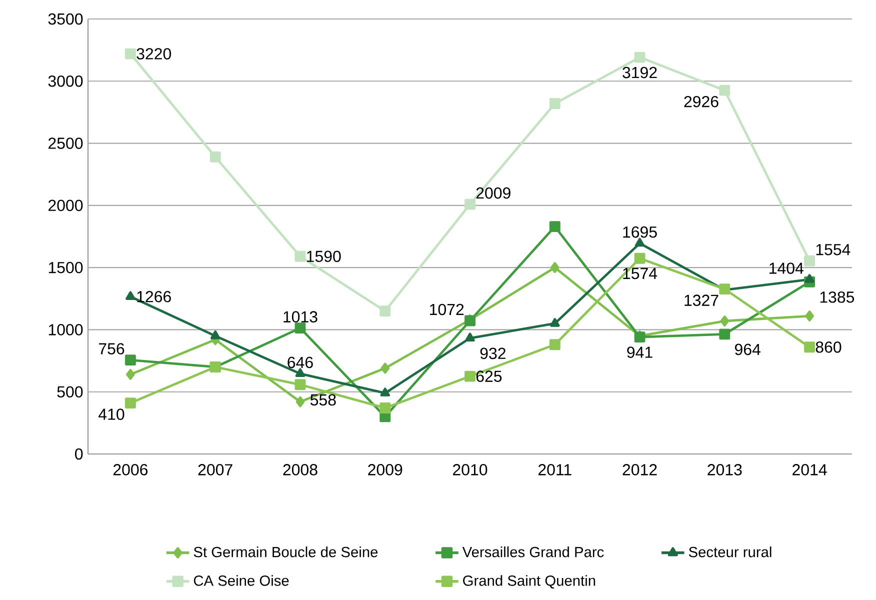 This screenshot has width=876, height=600. I want to click on data-label: 1266, so click(154, 296).